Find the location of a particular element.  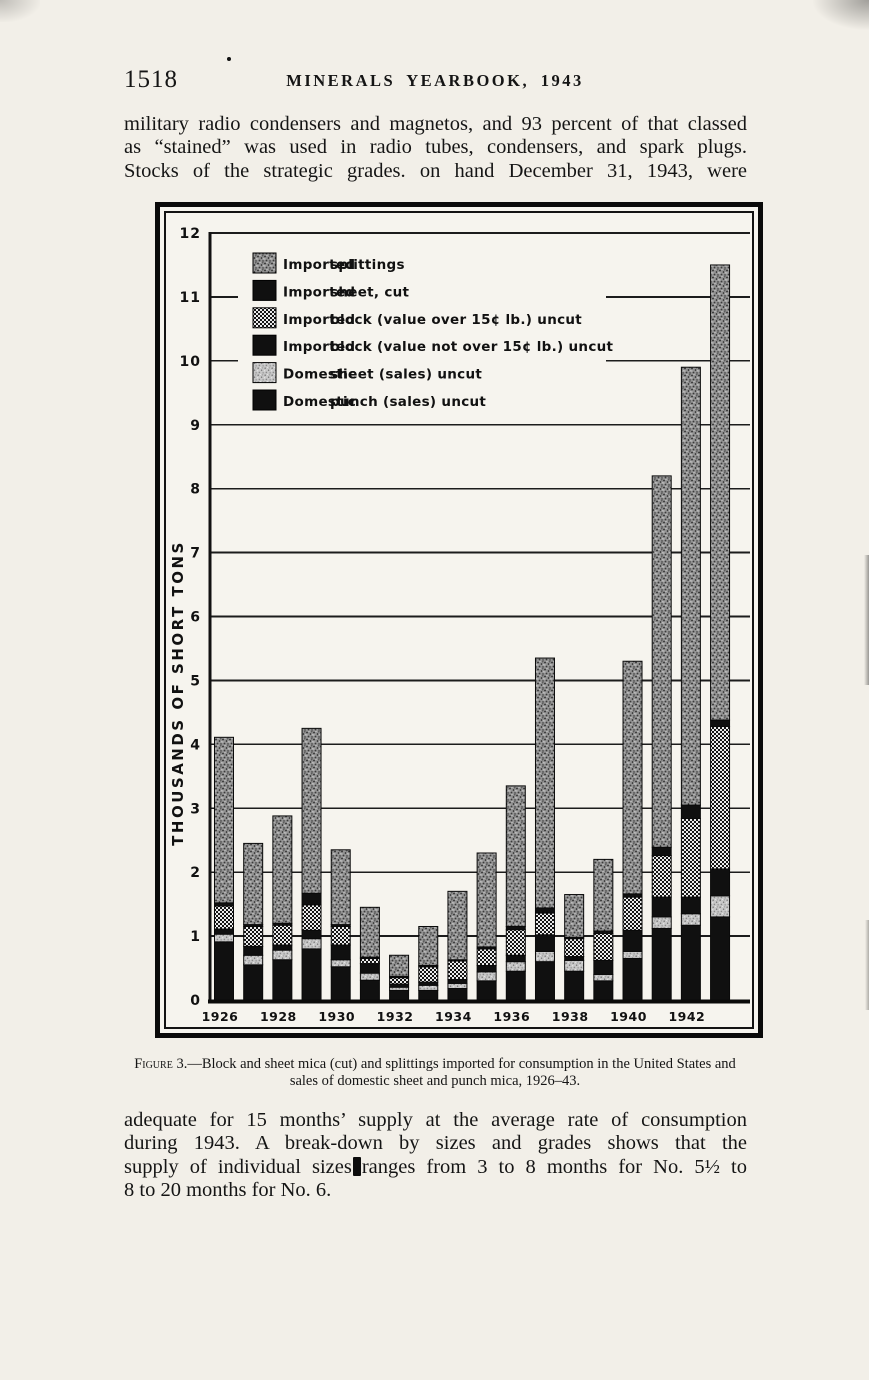

x-tick-label: 1926 is located at coordinates (220, 1016).